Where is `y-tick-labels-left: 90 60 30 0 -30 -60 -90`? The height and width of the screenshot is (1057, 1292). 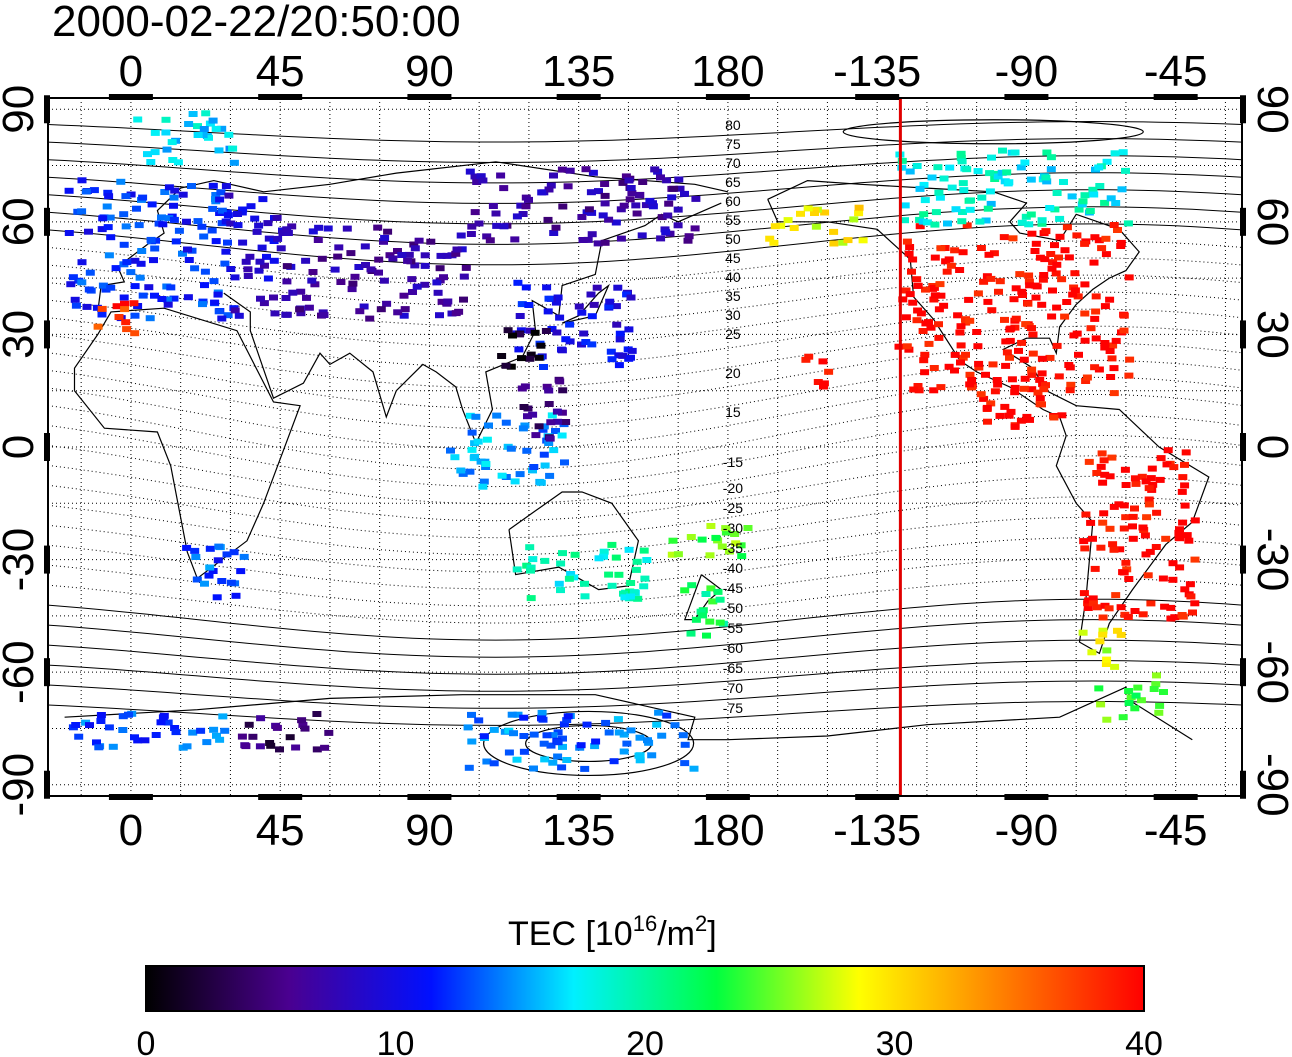
y-tick-labels-left: 90 60 30 0 -30 -60 -90 is located at coordinates (21, 451).